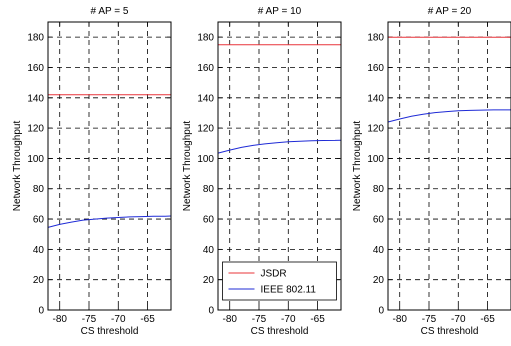 This screenshot has height=346, width=511. What do you see at coordinates (450, 11) in the screenshot?
I see `subplot-title: # AP = 20` at bounding box center [450, 11].